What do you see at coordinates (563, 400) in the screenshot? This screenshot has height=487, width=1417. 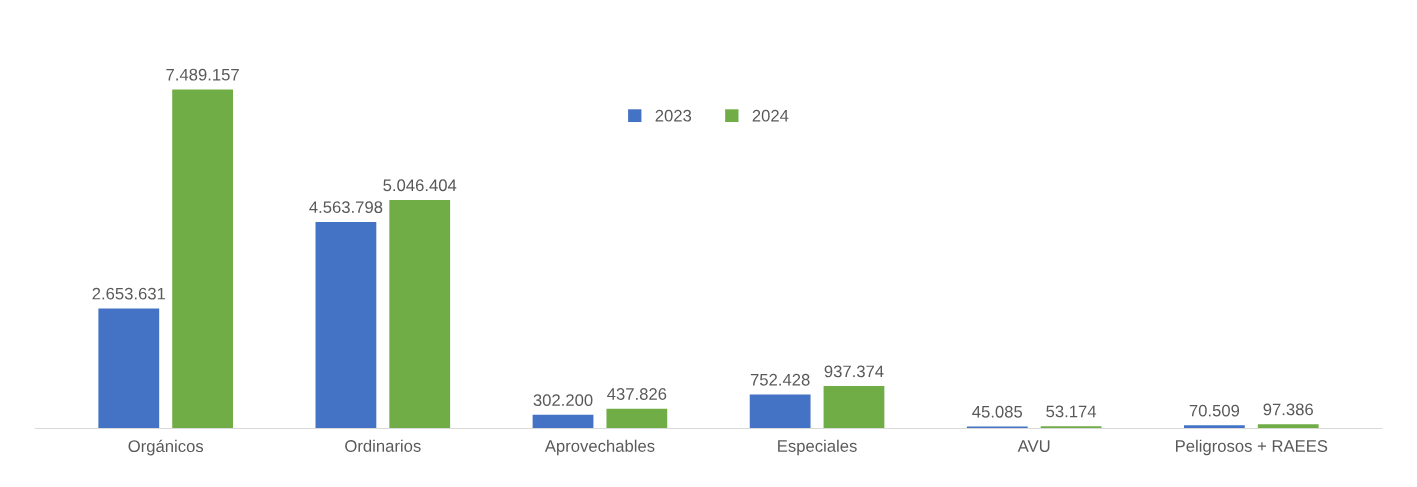 I see `data-label: 302.200` at bounding box center [563, 400].